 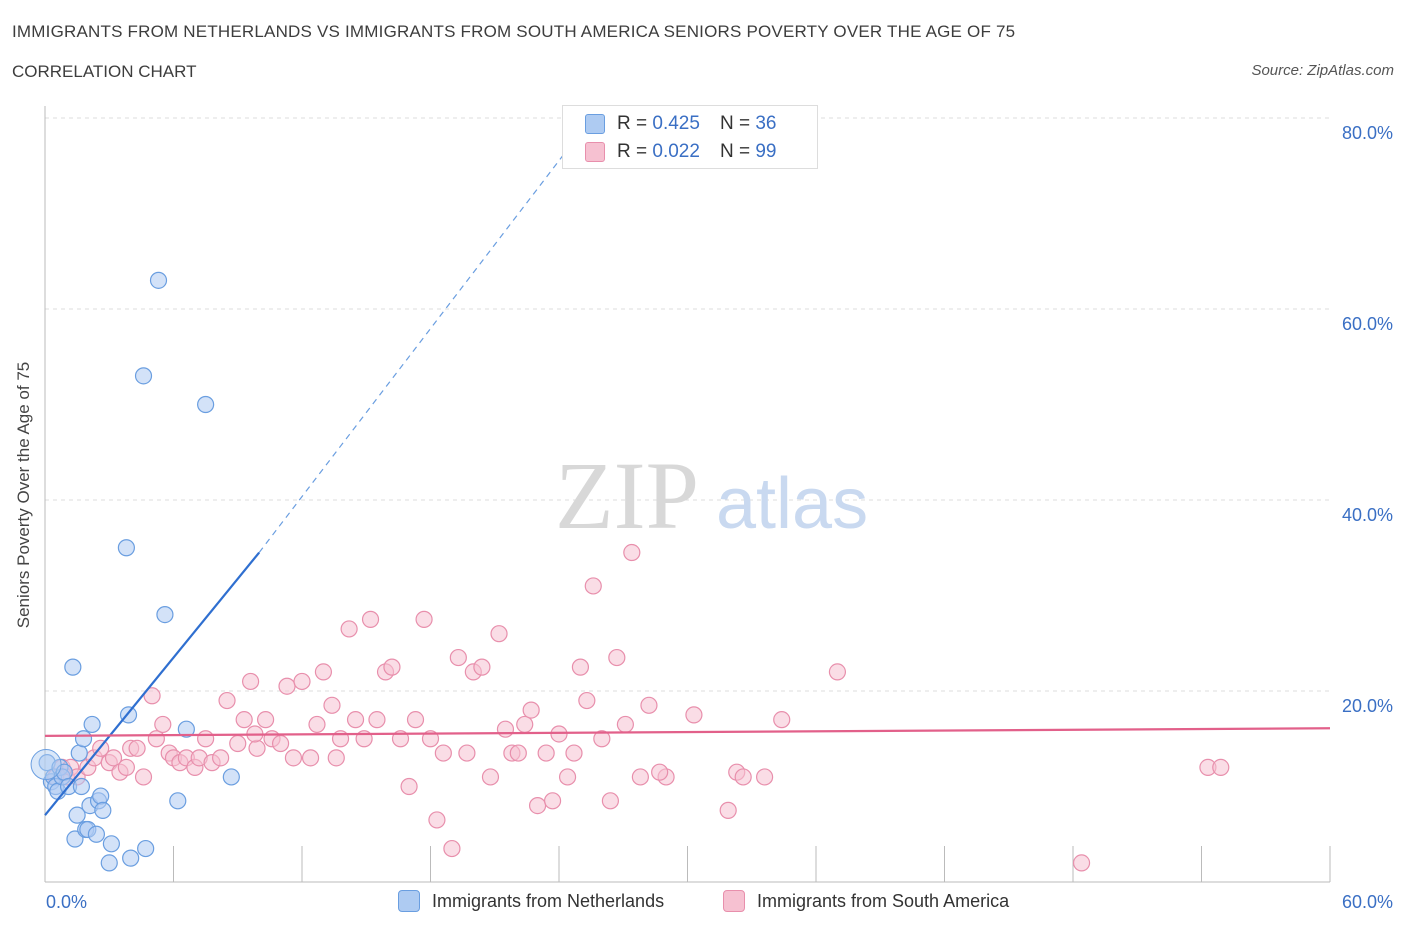 I want to click on x-tick-label: 0.0%, so click(x=66, y=902).